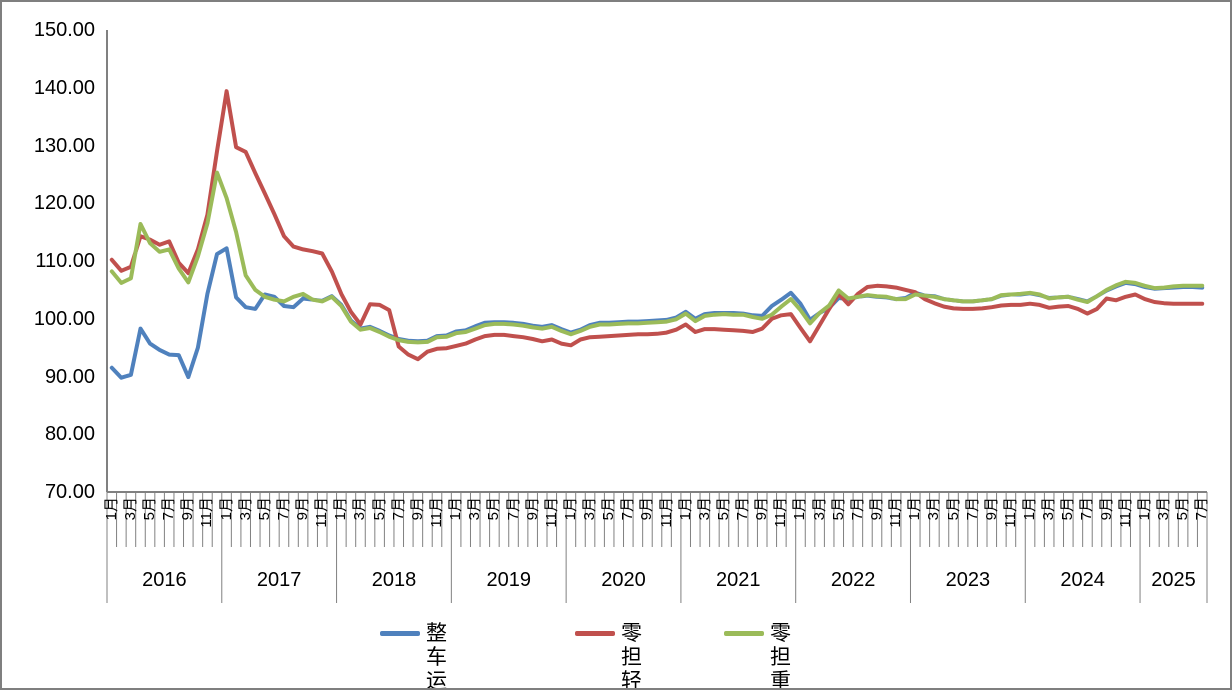  What do you see at coordinates (1082, 580) in the screenshot?
I see `x-axis-year-label: 2024` at bounding box center [1082, 580].